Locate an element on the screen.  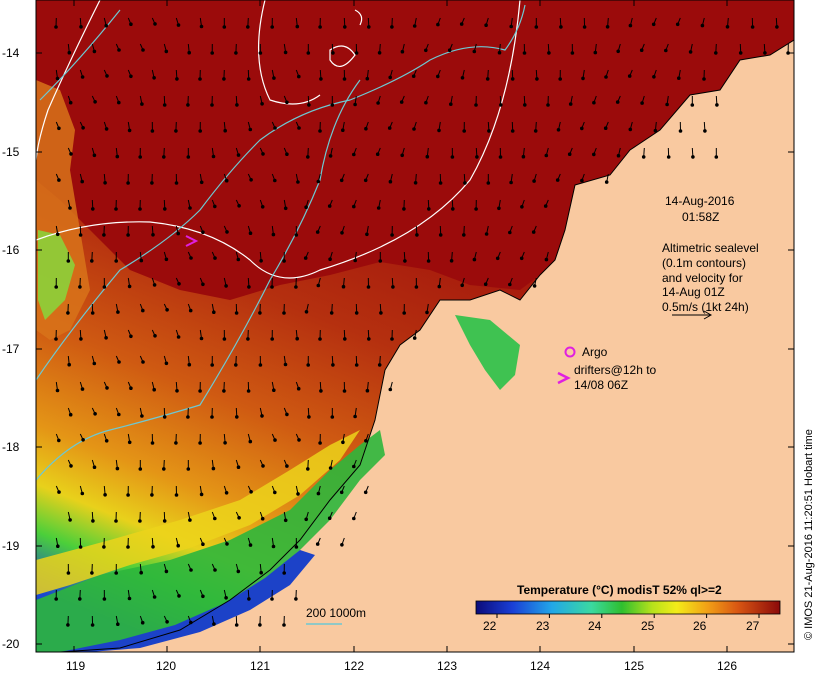
colorbar-tick-label: 23 is located at coordinates (543, 626).